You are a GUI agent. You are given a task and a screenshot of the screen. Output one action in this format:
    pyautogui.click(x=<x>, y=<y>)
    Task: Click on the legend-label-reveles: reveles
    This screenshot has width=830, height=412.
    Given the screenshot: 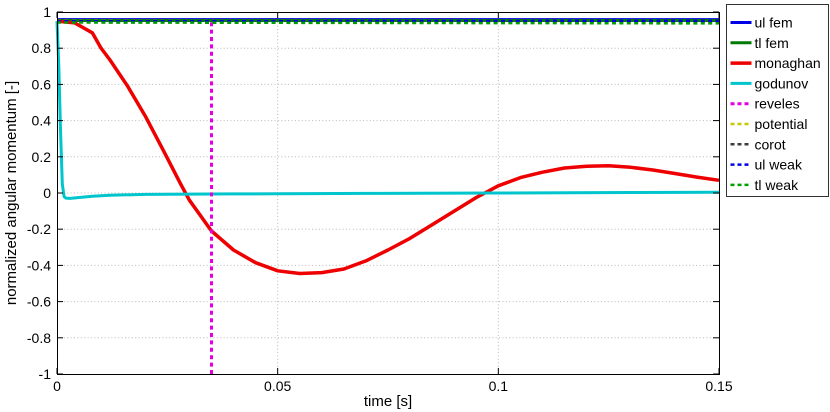 What is the action you would take?
    pyautogui.click(x=777, y=104)
    